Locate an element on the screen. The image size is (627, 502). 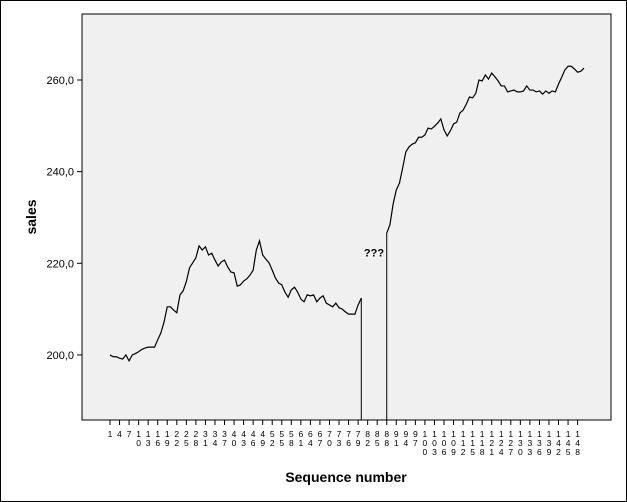
x-axis-title: Sequence number is located at coordinates (346, 477).